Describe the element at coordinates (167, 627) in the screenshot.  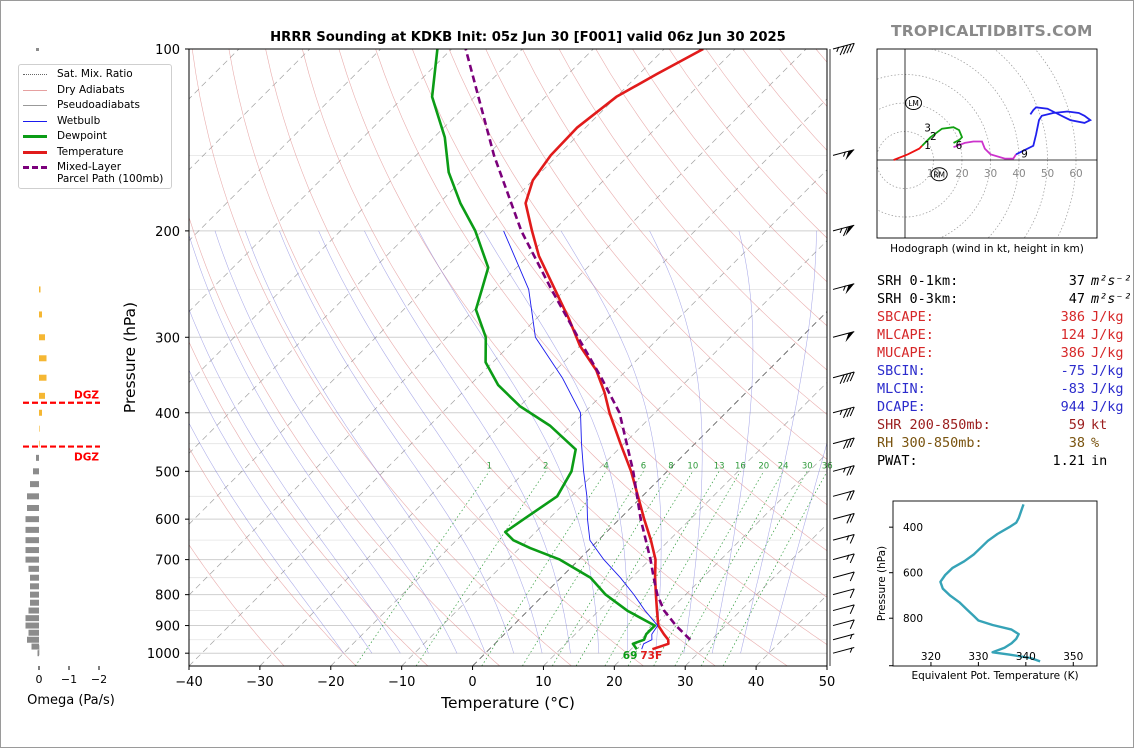
I see `y-tick-label: 900` at that location.